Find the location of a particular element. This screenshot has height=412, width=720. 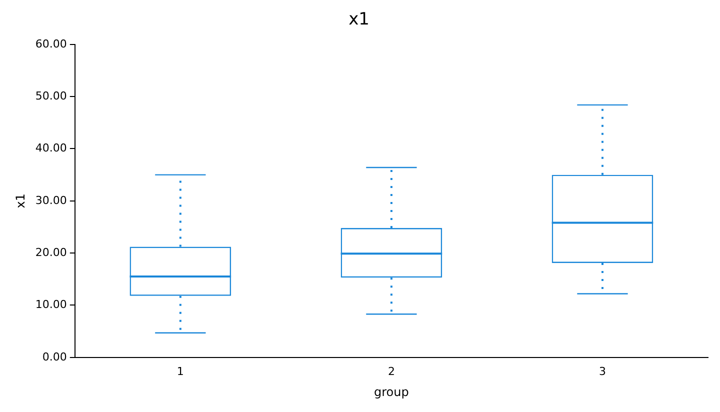

x-axis-title: group is located at coordinates (391, 391).